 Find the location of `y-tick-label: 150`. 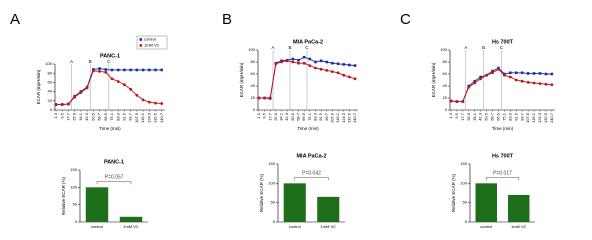

y-tick-label: 150 is located at coordinates (73, 169).